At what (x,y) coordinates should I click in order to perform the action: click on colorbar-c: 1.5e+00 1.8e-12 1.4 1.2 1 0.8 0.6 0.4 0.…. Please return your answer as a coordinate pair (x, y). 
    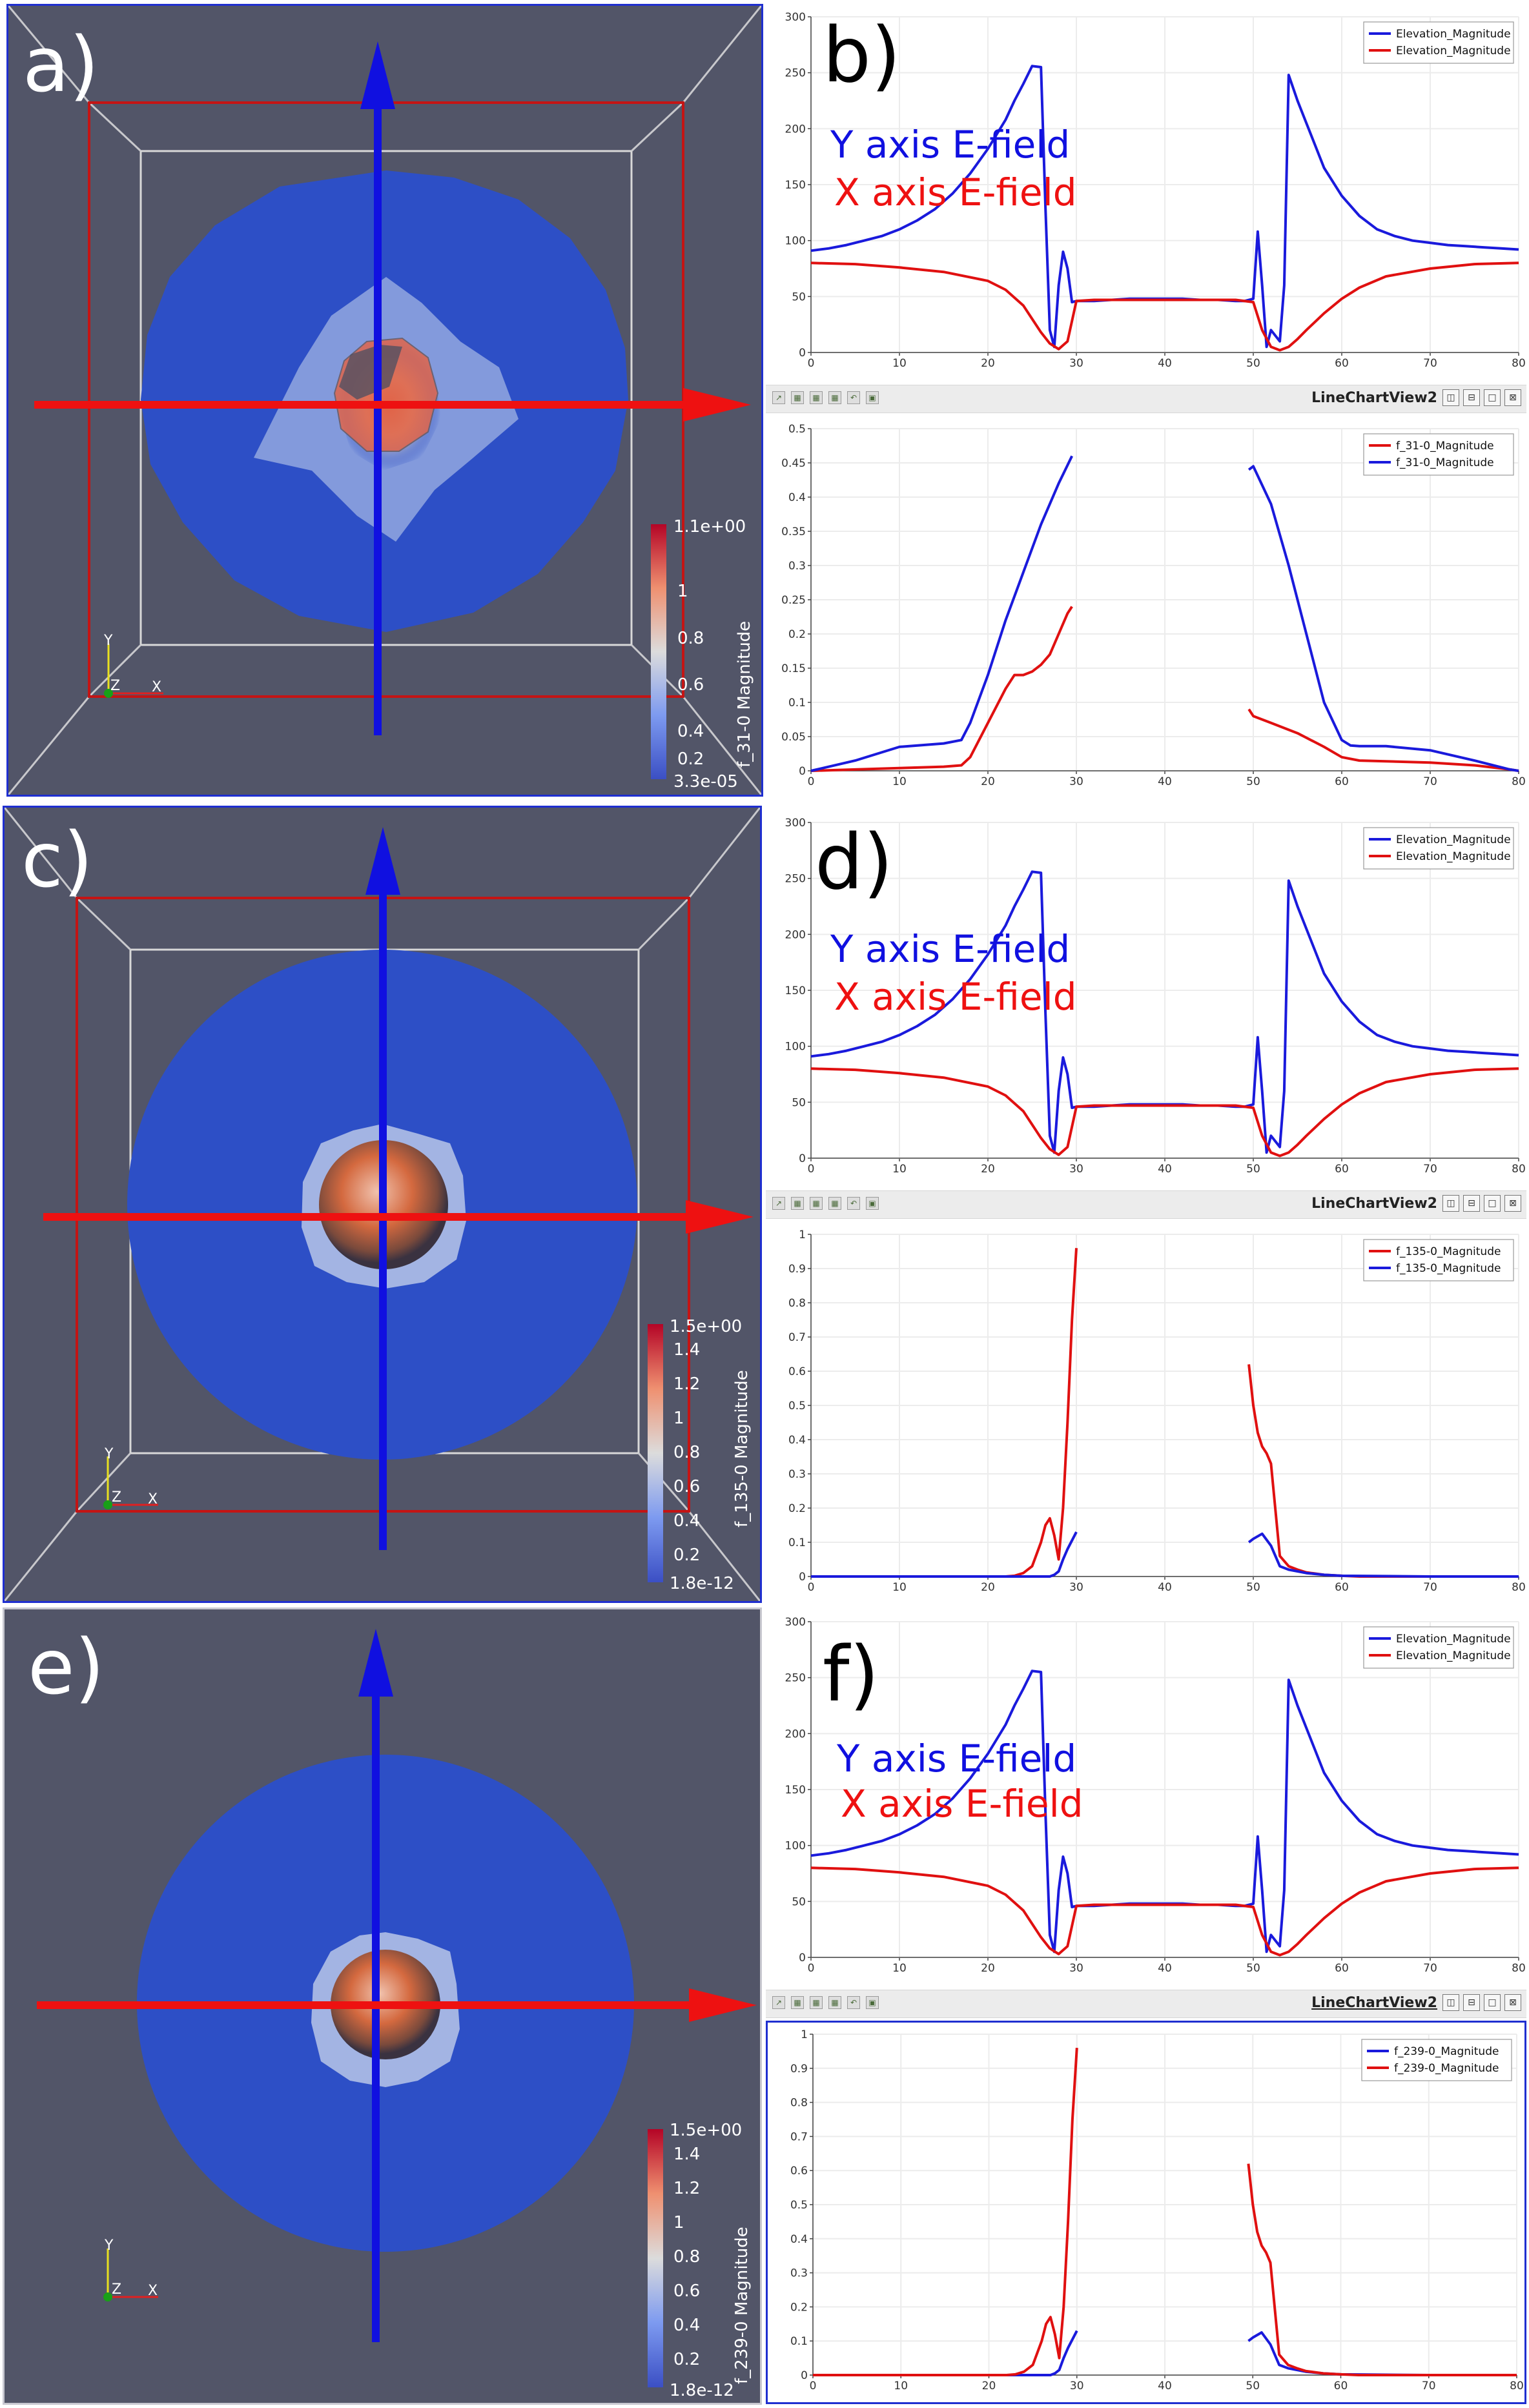
    Looking at the image, I should click on (700, 1455).